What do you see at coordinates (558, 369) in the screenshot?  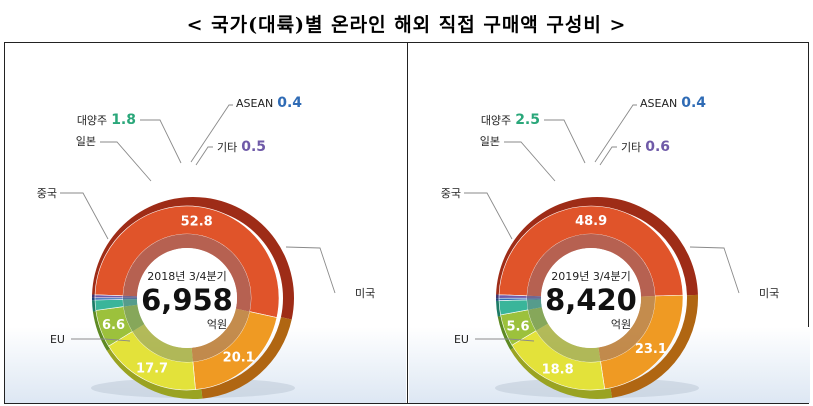 I see `value-label-china: 18.8` at bounding box center [558, 369].